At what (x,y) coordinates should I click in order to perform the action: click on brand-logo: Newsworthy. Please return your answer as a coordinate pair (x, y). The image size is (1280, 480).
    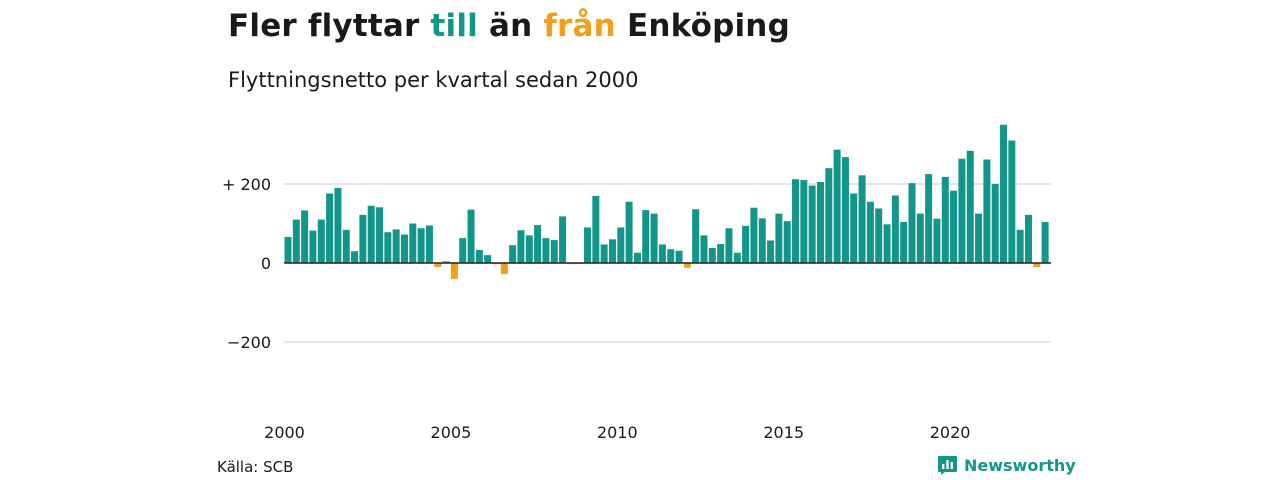
    Looking at the image, I should click on (1006, 465).